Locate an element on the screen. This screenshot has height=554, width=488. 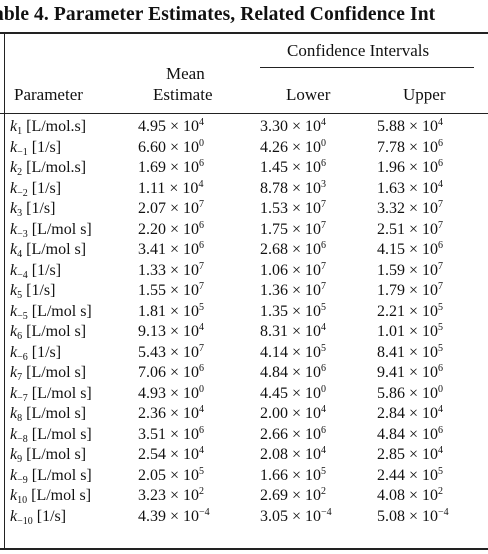
mean-value: 2.54 × 10⁴ is located at coordinates (171, 455).